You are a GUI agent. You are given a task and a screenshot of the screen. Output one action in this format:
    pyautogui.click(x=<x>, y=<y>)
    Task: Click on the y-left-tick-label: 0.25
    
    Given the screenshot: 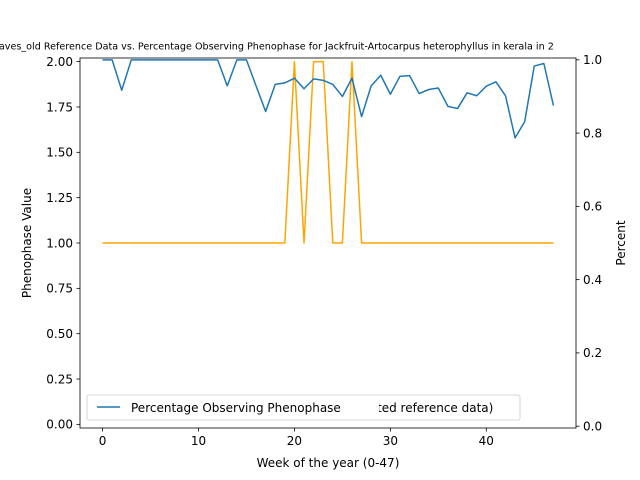 What is the action you would take?
    pyautogui.click(x=59, y=379)
    